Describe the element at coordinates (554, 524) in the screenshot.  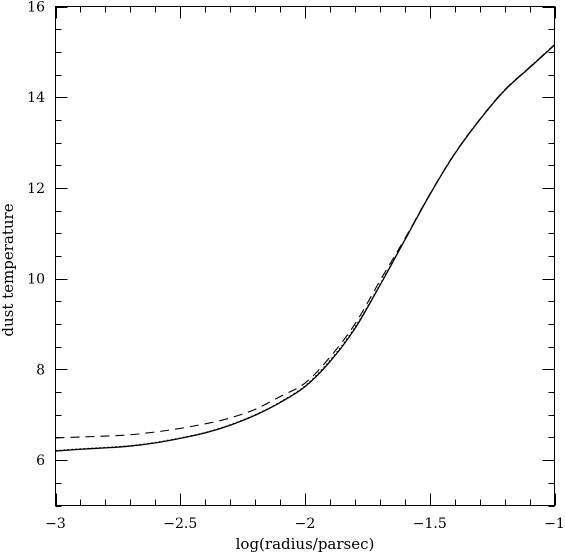
I see `x-tick-label: −1` at that location.